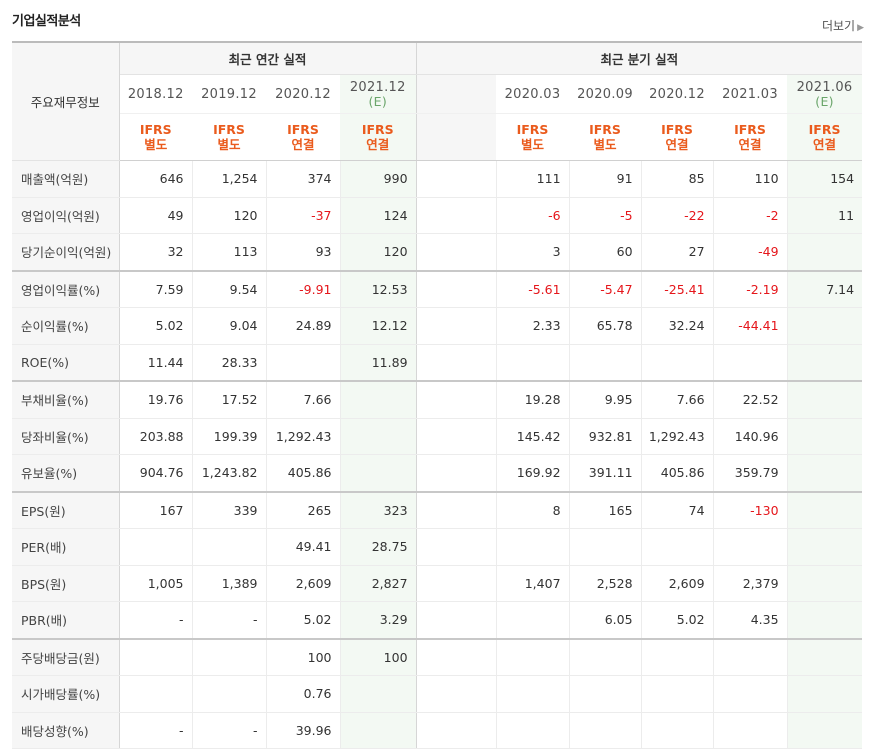  Describe the element at coordinates (437, 215) in the screenshot. I see `table-row: 영업이익(억원) 49 120 -37 124 -6 -5 -22 -2 11` at that location.